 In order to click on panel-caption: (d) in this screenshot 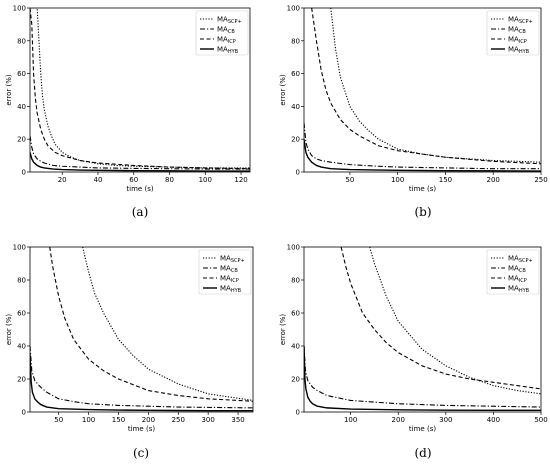, I will do `click(422, 453)`.